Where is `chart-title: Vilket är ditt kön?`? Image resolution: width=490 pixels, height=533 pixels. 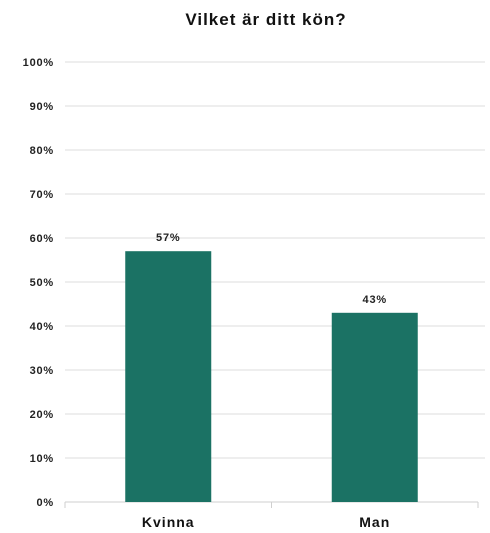
chart-title: Vilket är ditt kön? is located at coordinates (265, 19).